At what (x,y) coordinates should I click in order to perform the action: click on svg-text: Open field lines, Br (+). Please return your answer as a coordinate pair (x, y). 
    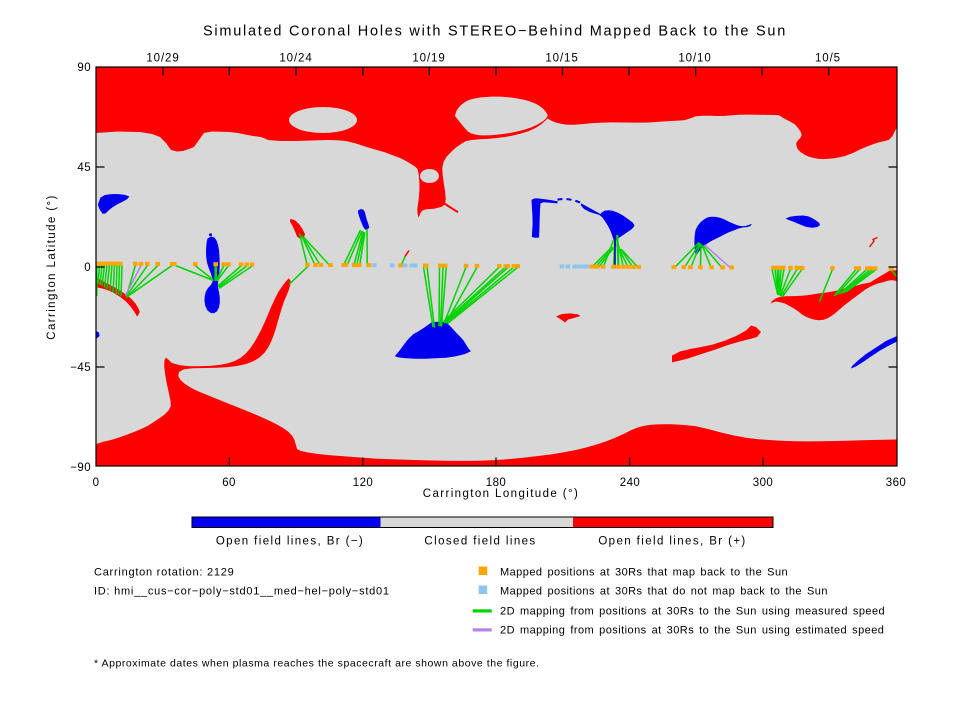
    Looking at the image, I should click on (672, 542).